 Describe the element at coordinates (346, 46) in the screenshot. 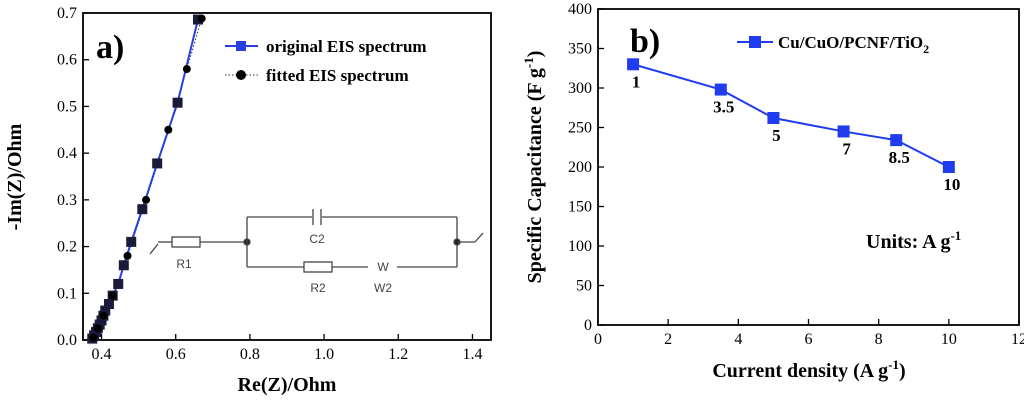

I see `legend-label-original: original EIS spectrum` at that location.